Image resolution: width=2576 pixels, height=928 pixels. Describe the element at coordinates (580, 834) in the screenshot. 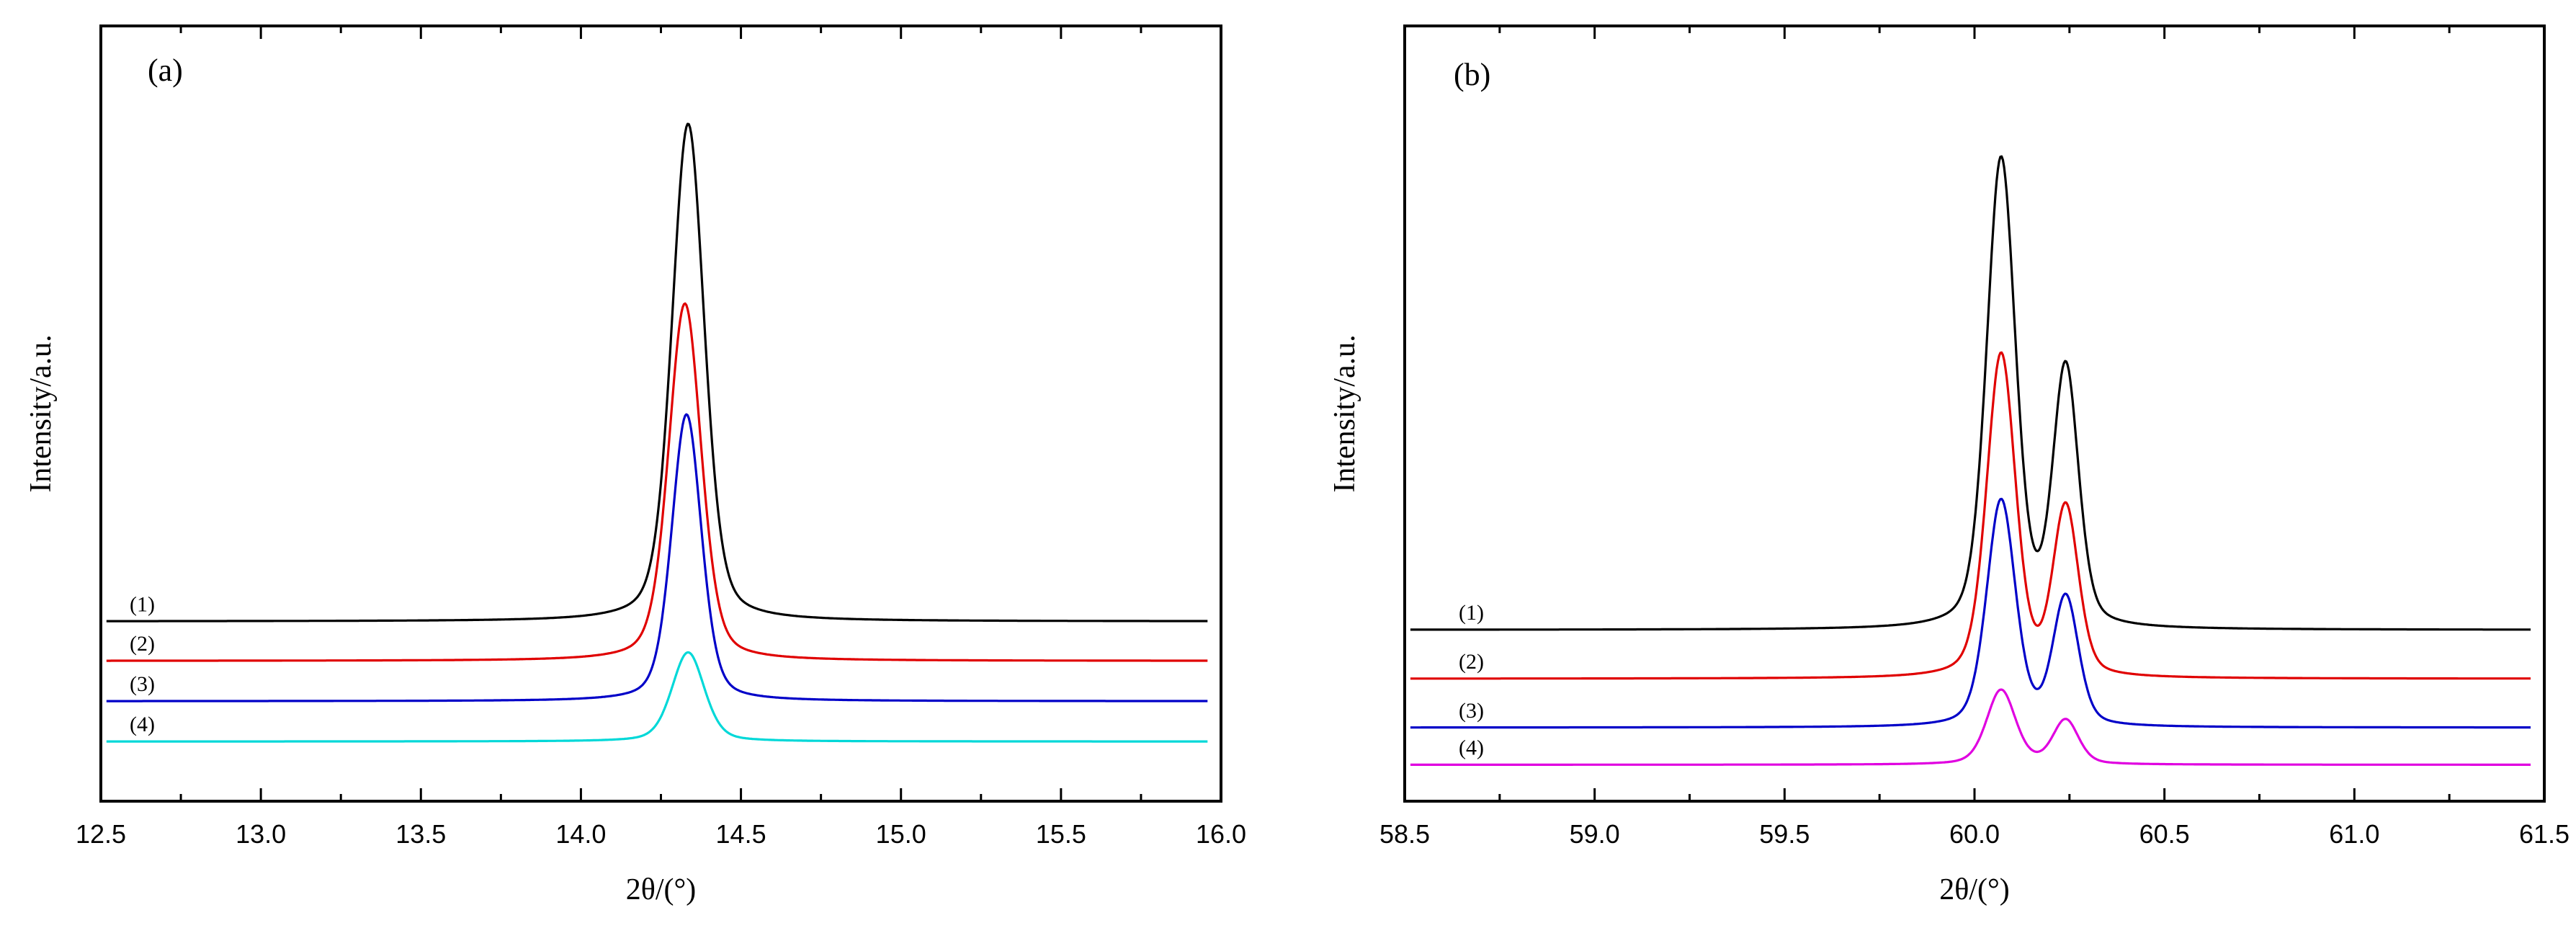

I see `x-tick-label: 14.0` at that location.